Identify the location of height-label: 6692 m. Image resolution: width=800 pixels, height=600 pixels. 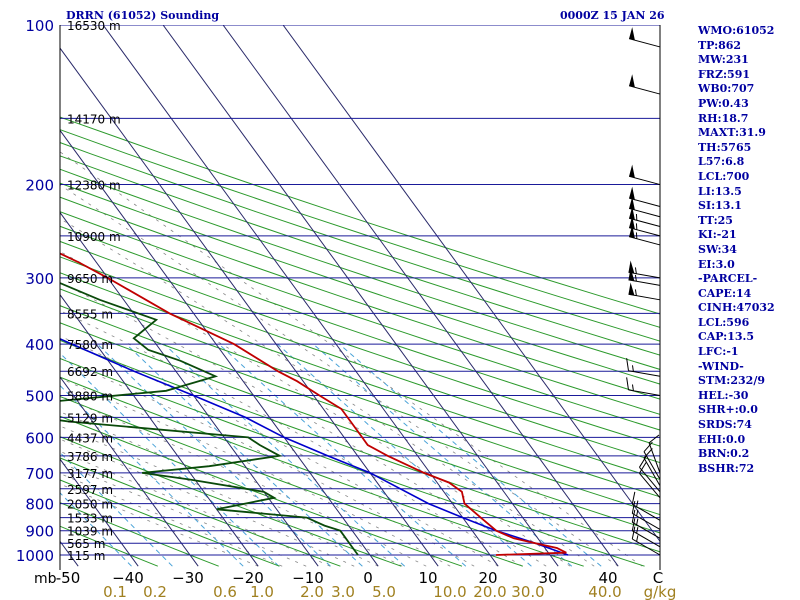
(90, 372).